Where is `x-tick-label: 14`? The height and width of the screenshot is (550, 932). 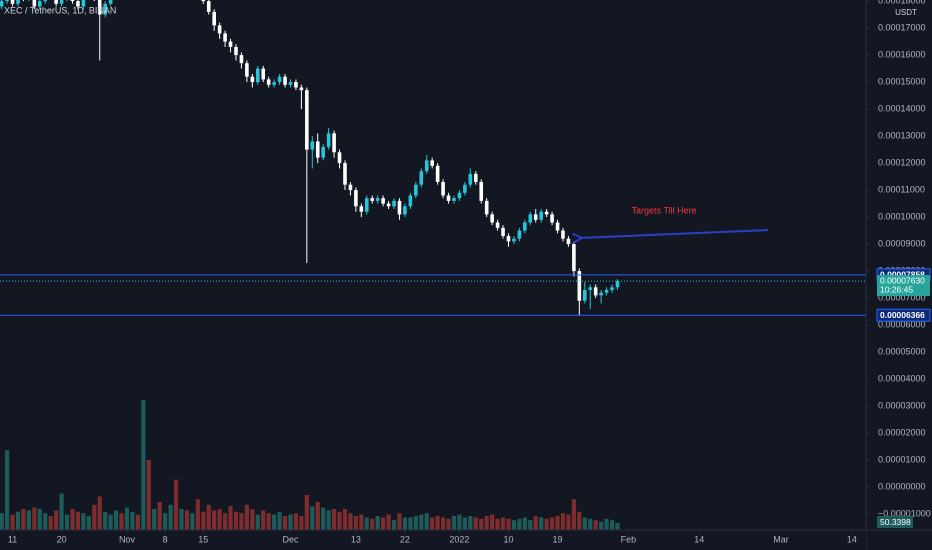 x-tick-label: 14 is located at coordinates (699, 539).